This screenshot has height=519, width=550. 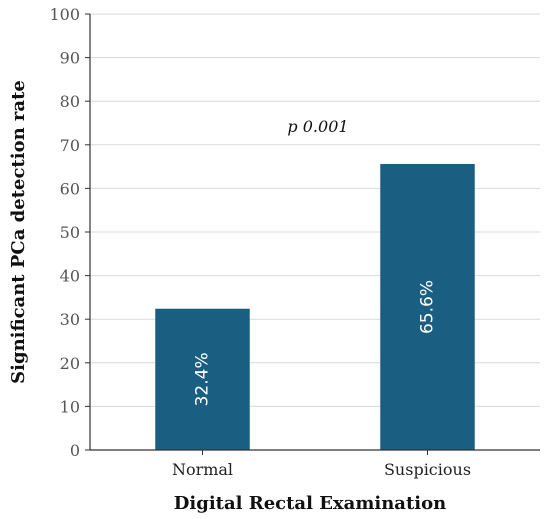 What do you see at coordinates (70, 145) in the screenshot?
I see `y-tick-label: 70` at bounding box center [70, 145].